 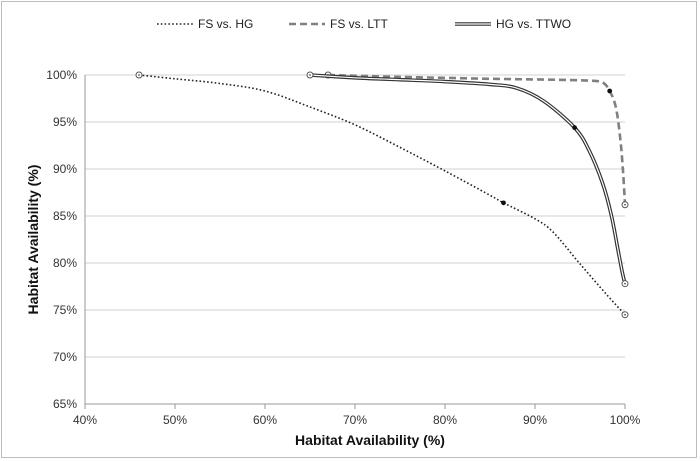 I want to click on legend-label: HG vs. TTWO, so click(x=533, y=24).